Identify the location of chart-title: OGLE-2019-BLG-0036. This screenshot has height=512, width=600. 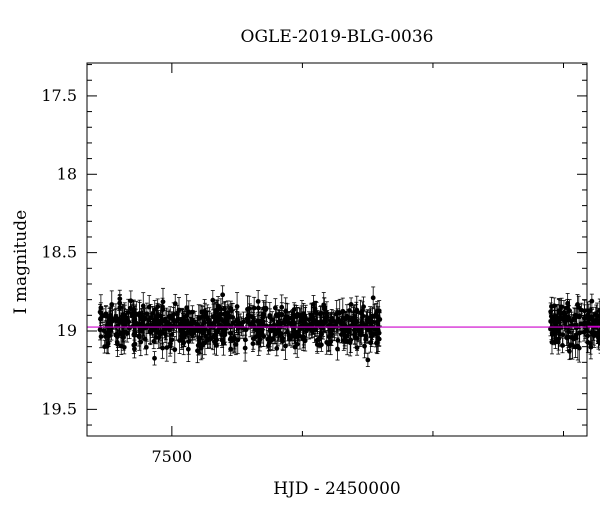
(337, 37).